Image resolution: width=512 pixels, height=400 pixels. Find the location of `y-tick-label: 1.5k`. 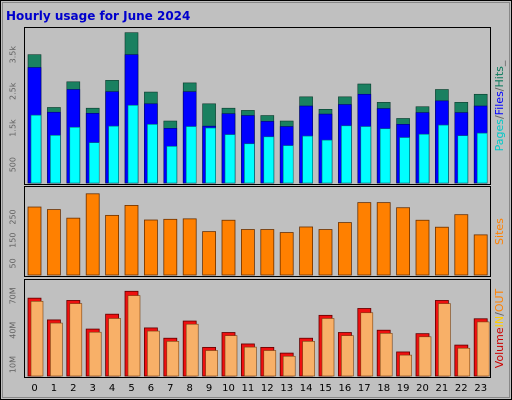

y-tick-label: 1.5k is located at coordinates (13, 128).